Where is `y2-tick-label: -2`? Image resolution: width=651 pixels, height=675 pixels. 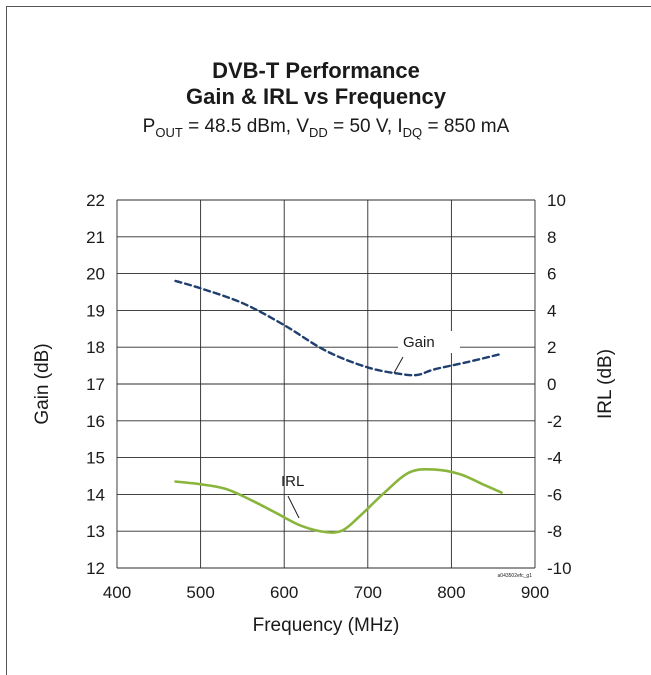
y2-tick-label: -2 is located at coordinates (554, 421).